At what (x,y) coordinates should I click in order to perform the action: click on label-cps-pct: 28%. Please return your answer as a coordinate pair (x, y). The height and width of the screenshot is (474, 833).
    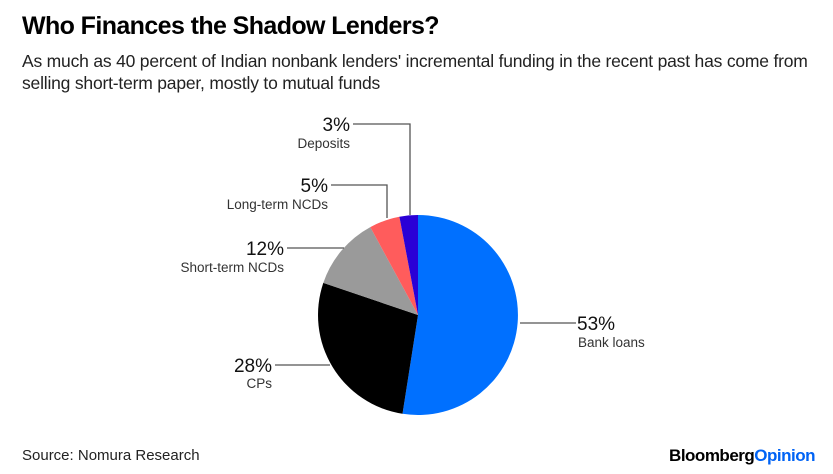
    Looking at the image, I should click on (253, 366).